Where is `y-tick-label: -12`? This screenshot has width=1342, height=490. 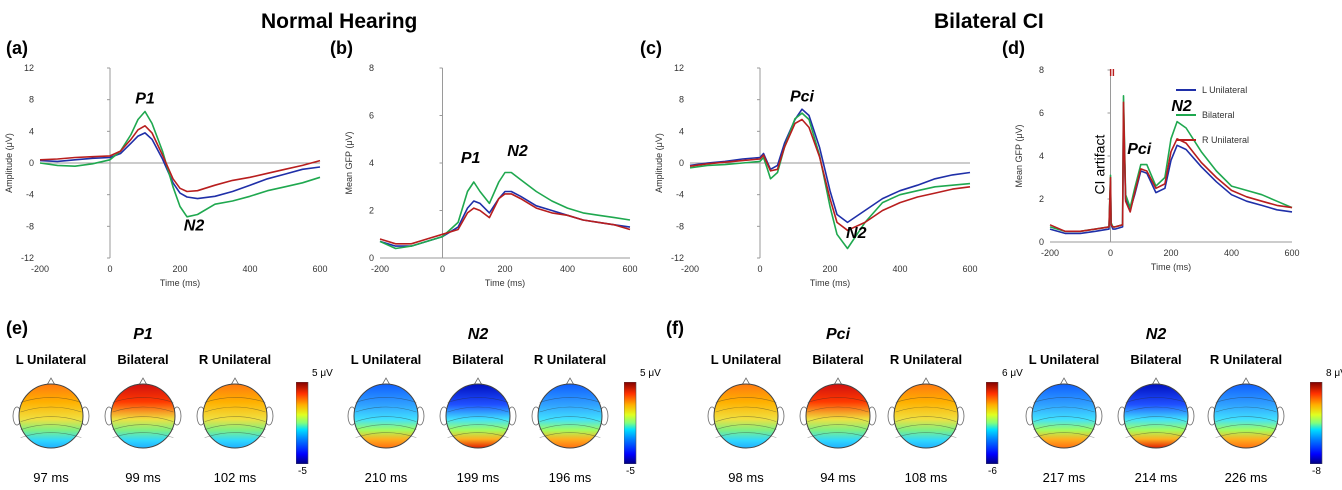
y-tick-label: -12 is located at coordinates (677, 258).